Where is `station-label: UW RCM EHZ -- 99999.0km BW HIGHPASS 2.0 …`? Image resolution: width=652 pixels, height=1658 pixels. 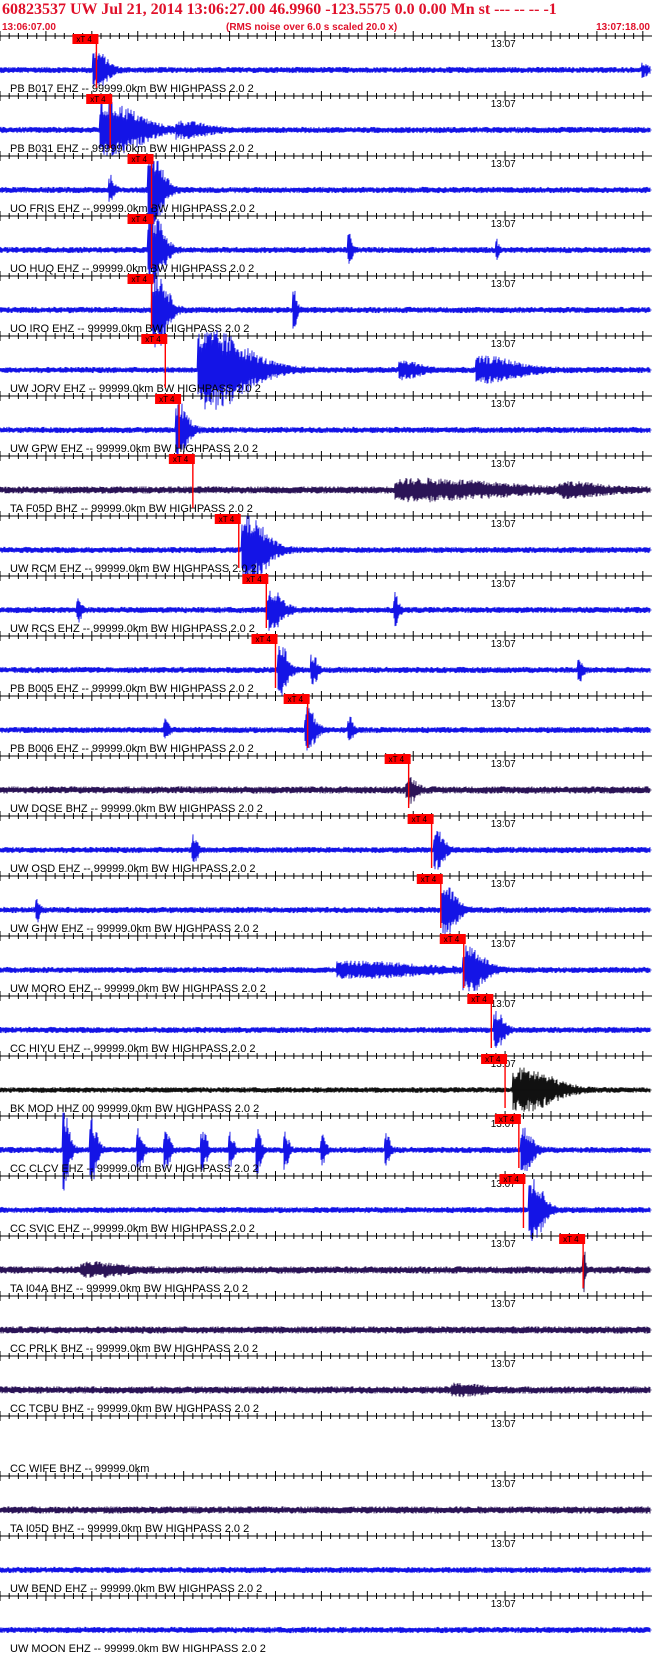
station-label: UW RCM EHZ -- 99999.0km BW HIGHPASS 2.0 … is located at coordinates (133, 569).